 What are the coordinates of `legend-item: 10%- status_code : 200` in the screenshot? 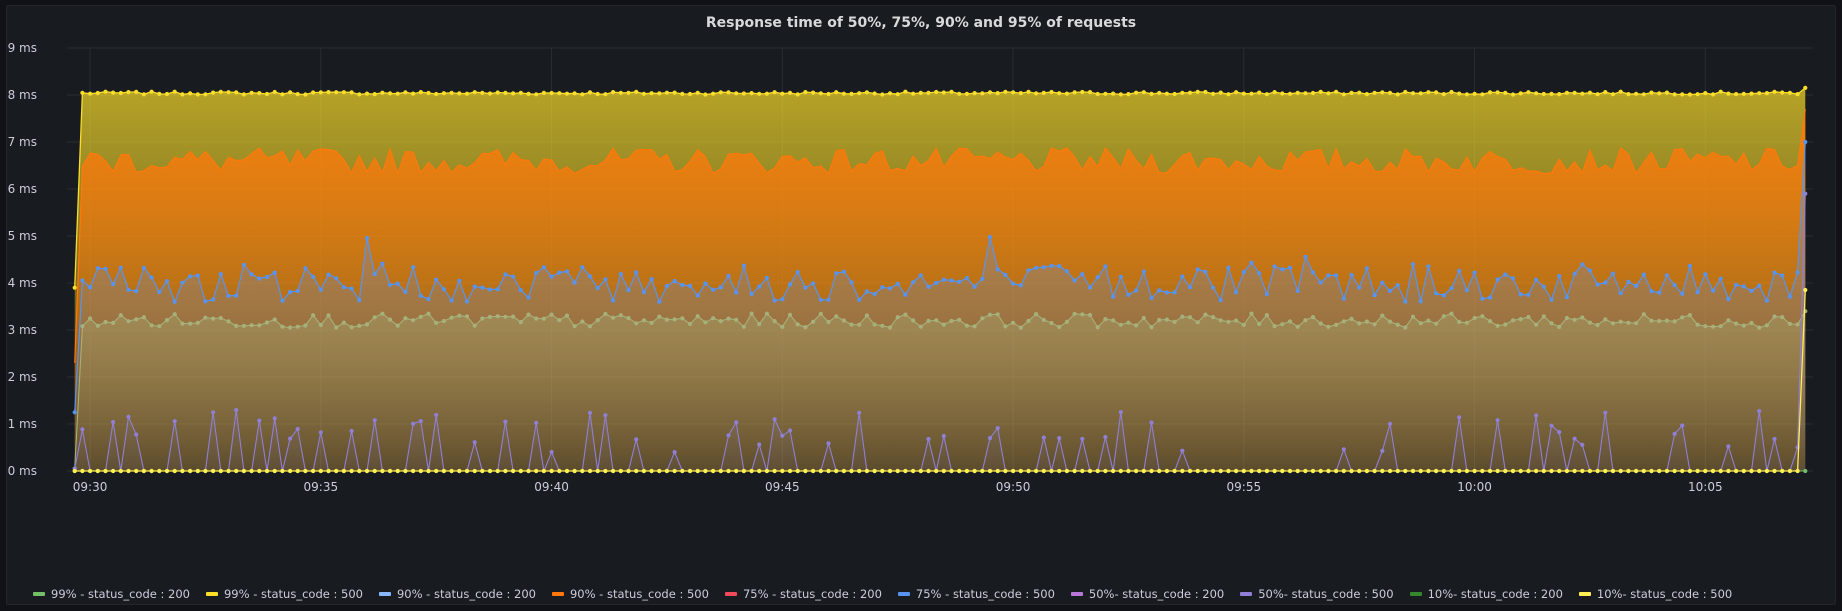 It's located at (1486, 594).